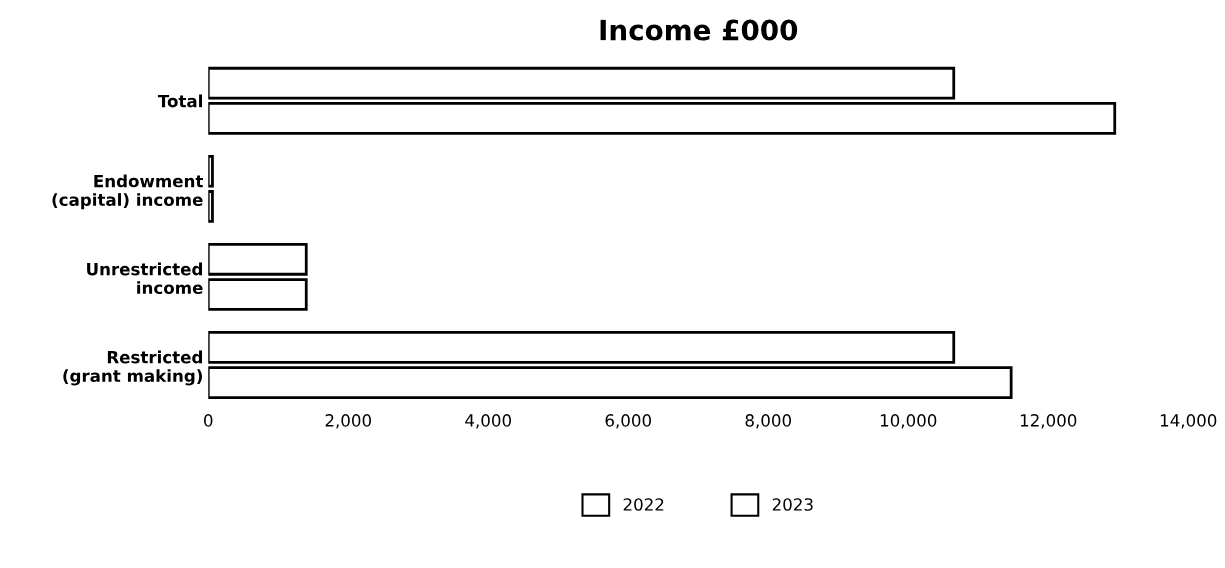  What do you see at coordinates (128, 192) in the screenshot?
I see `y-tick-label: Endowment (capital) income` at bounding box center [128, 192].